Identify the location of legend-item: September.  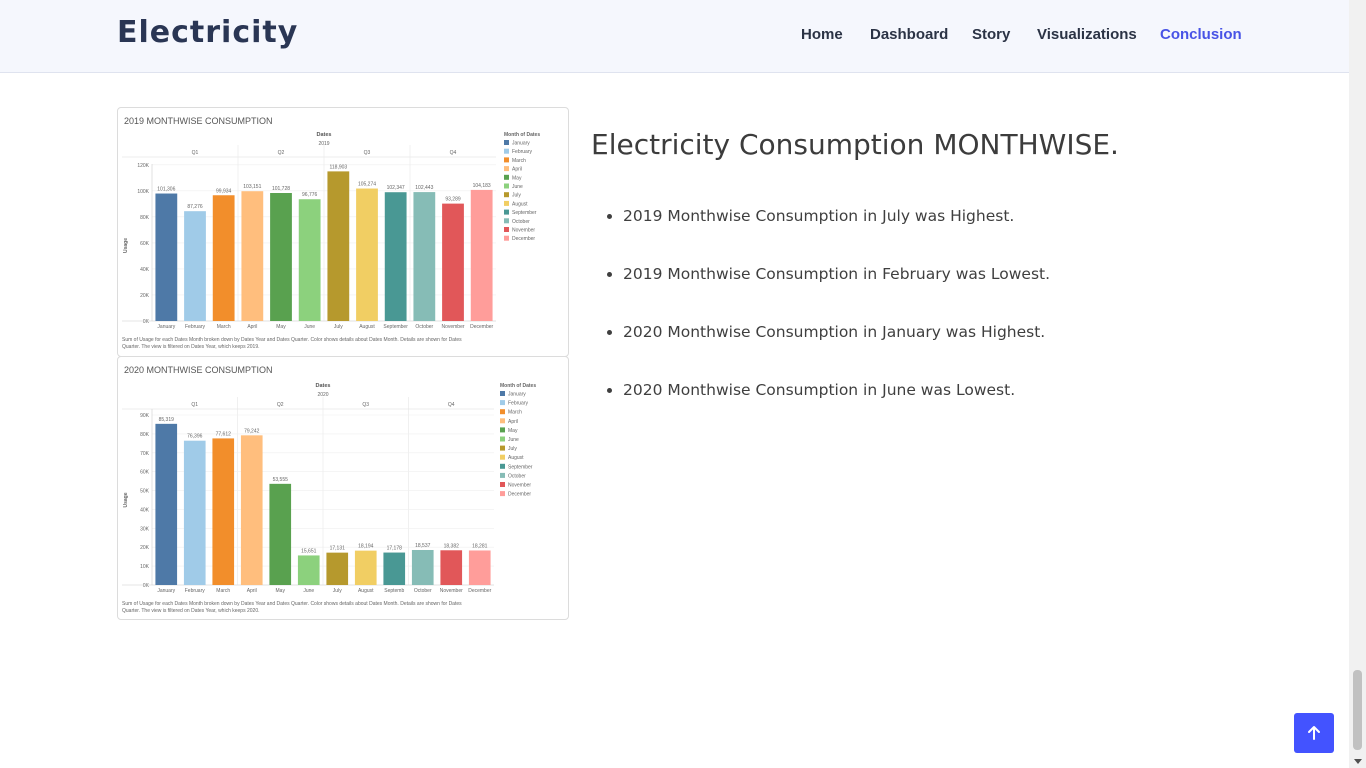
(524, 213).